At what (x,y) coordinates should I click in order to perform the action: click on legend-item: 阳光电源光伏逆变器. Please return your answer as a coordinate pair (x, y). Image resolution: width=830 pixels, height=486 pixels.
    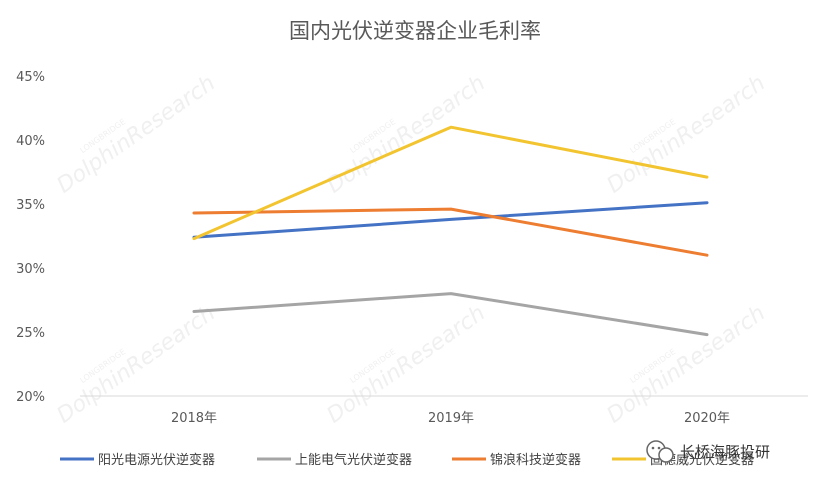
    Looking at the image, I should click on (137, 460).